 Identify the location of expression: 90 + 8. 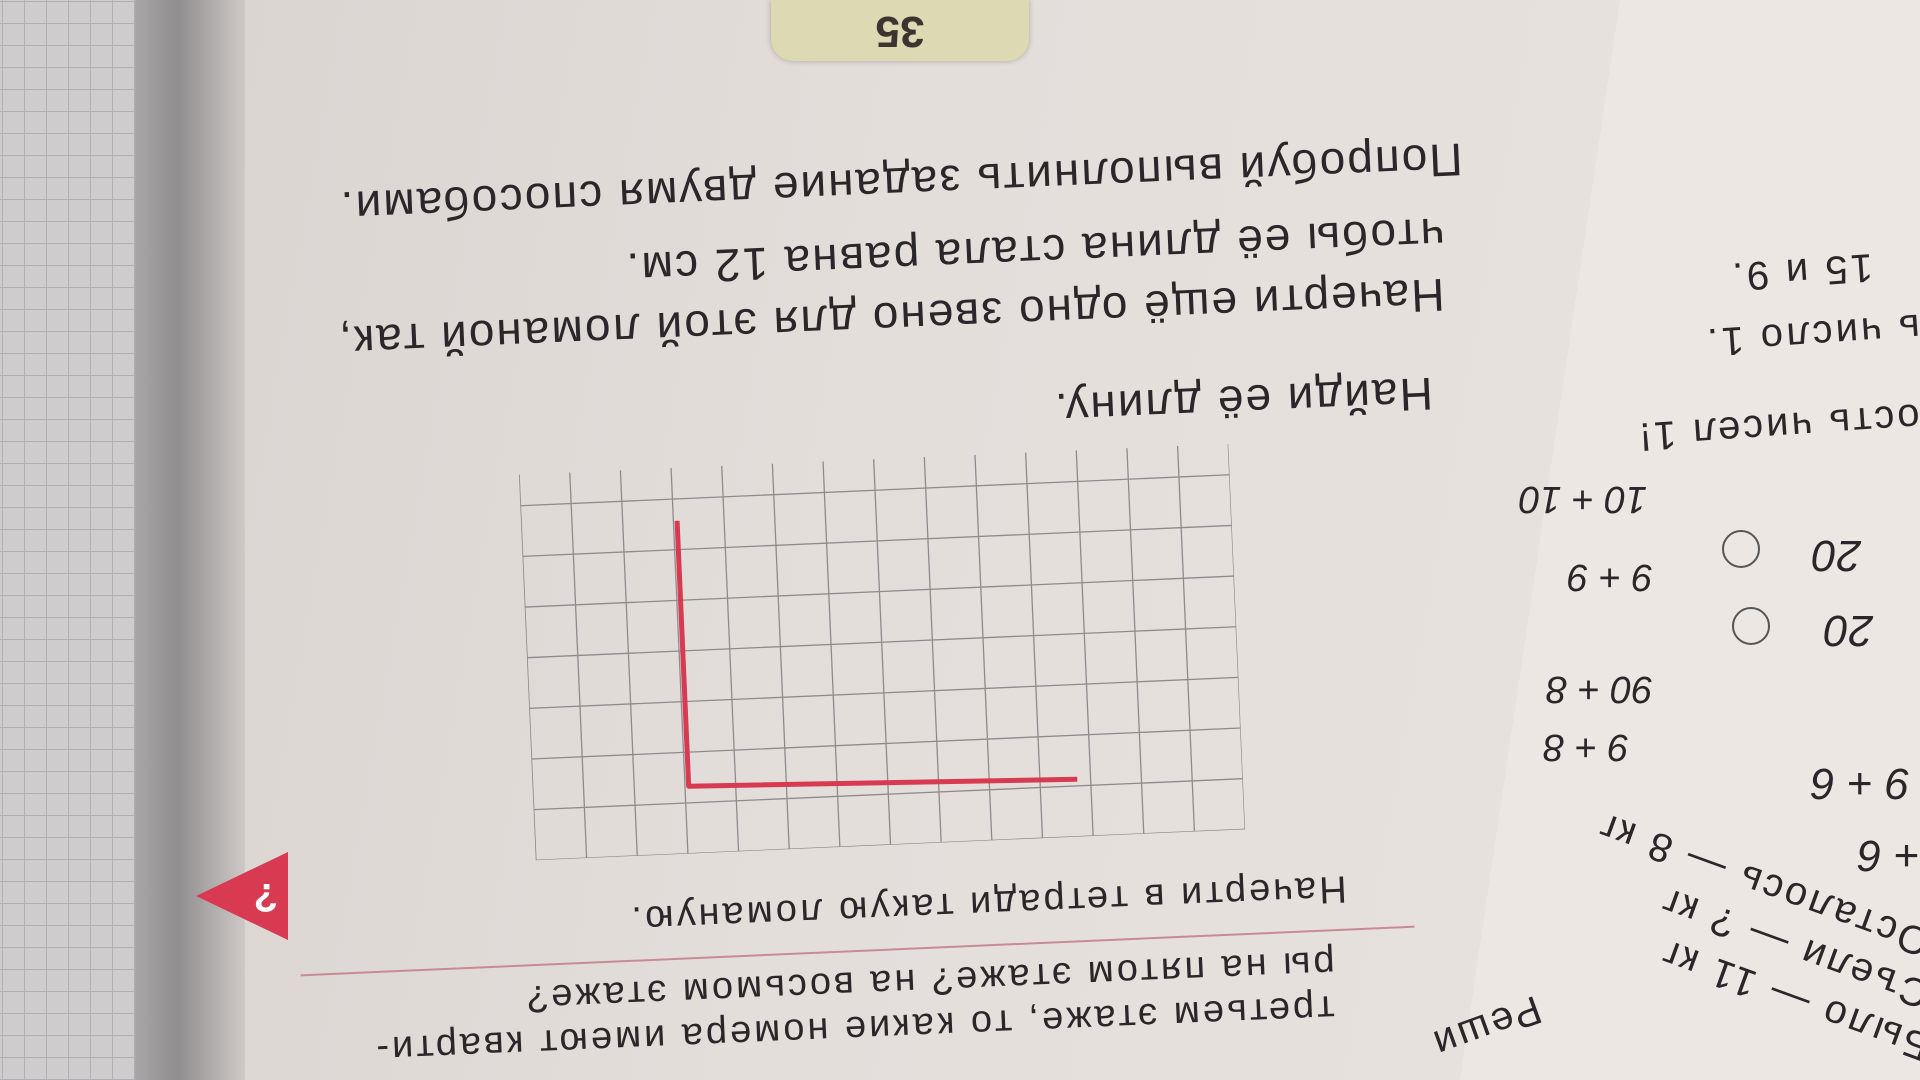
(1599, 689).